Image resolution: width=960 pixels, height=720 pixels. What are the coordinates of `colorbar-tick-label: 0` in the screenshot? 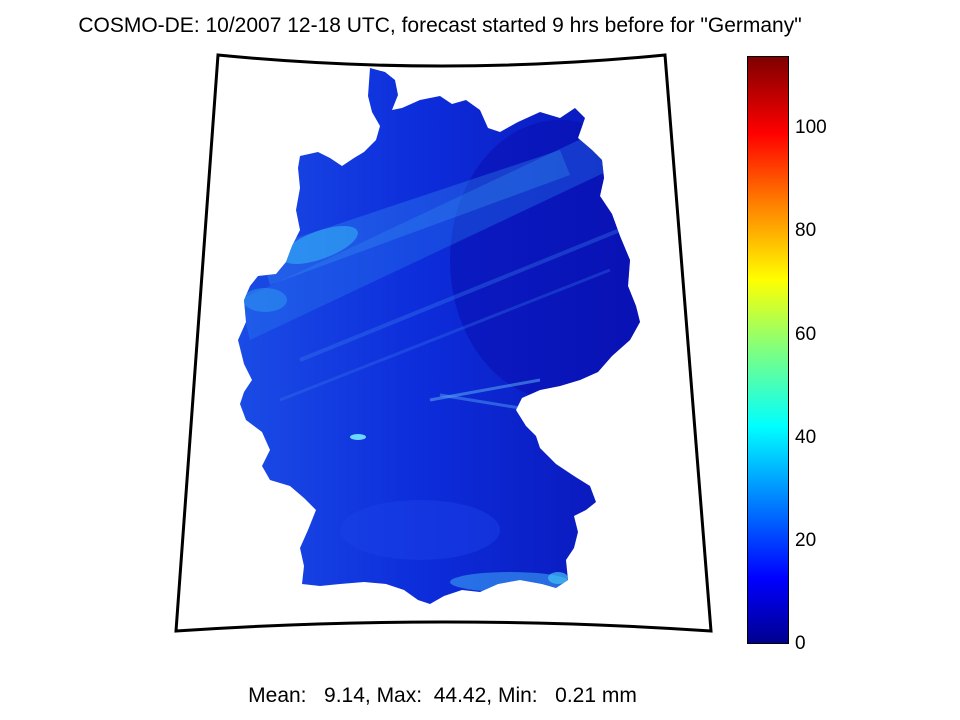 It's located at (800, 643).